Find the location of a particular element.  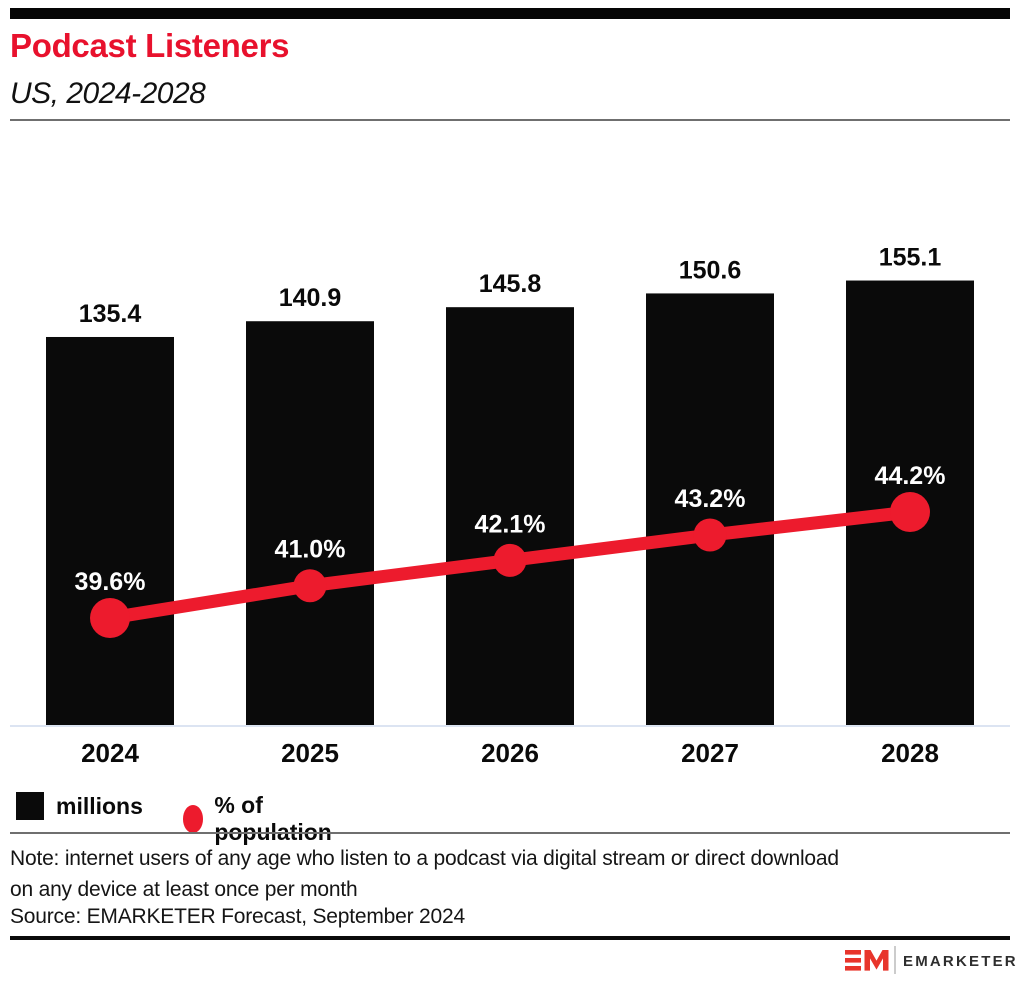

legend-item-millions: millions is located at coordinates (79, 806).